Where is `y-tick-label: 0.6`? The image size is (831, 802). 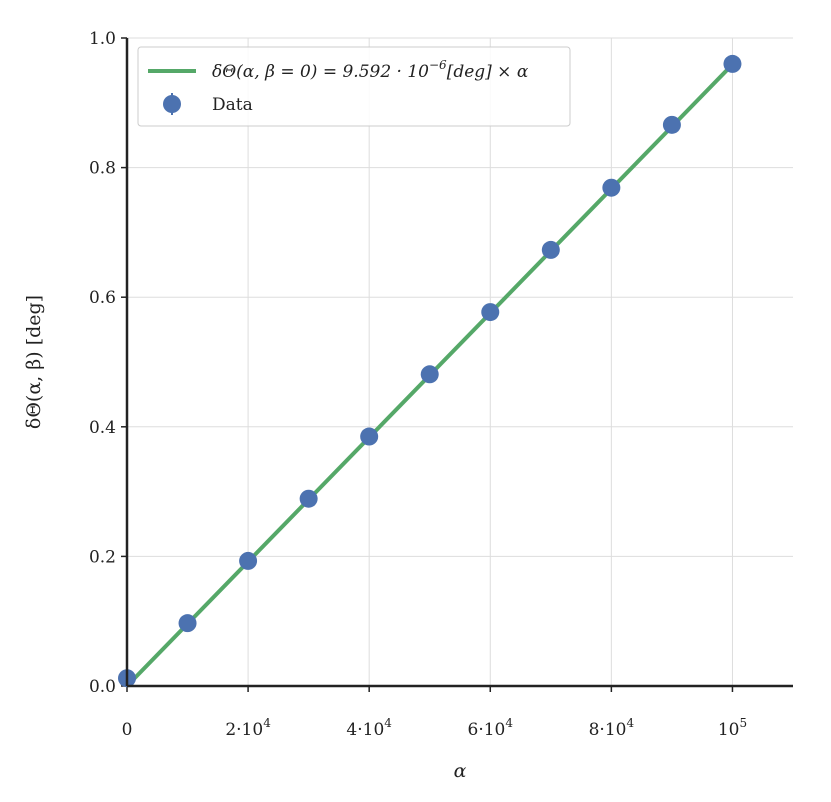 y-tick-label: 0.6 is located at coordinates (102, 298).